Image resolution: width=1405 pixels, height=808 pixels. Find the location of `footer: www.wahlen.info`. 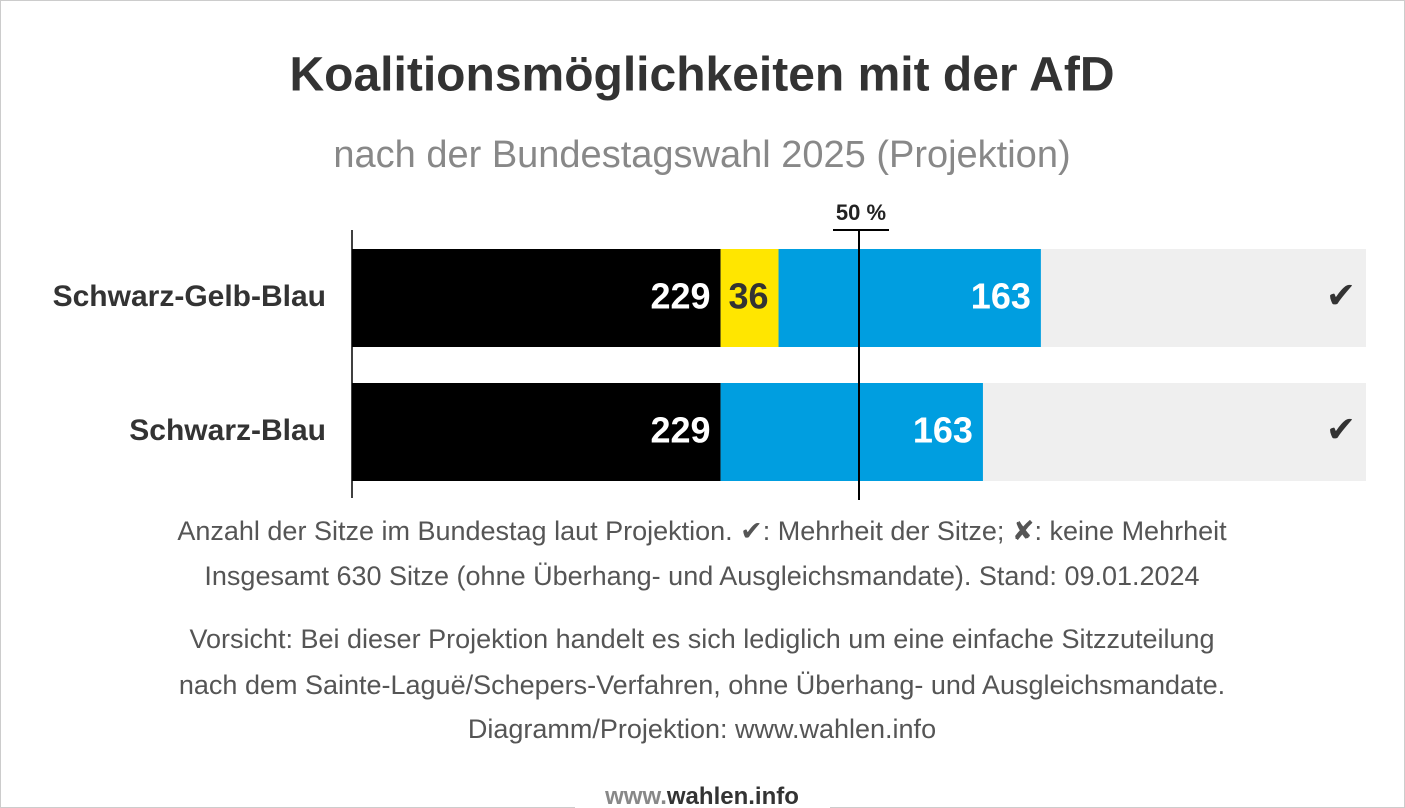

footer: www.wahlen.info is located at coordinates (701, 795).